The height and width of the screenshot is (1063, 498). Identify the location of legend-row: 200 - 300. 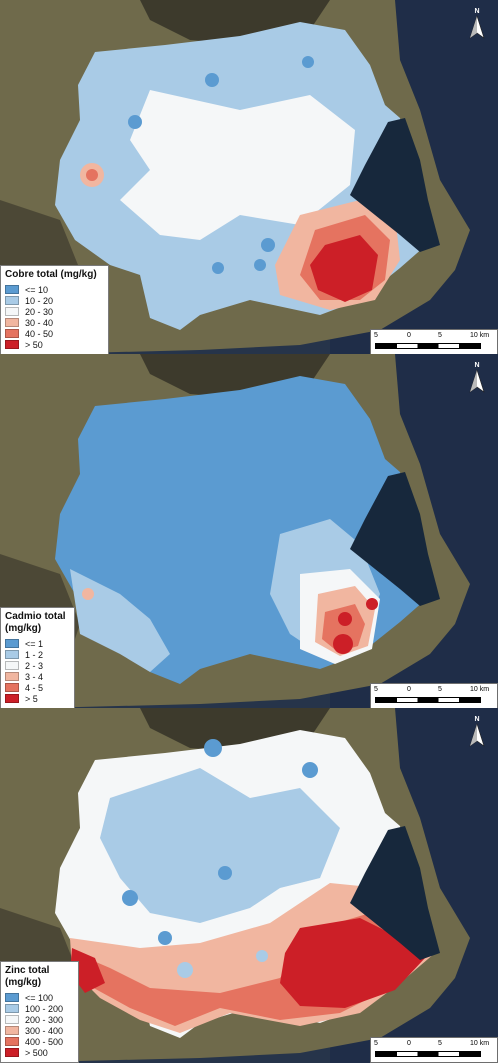
(39, 1019).